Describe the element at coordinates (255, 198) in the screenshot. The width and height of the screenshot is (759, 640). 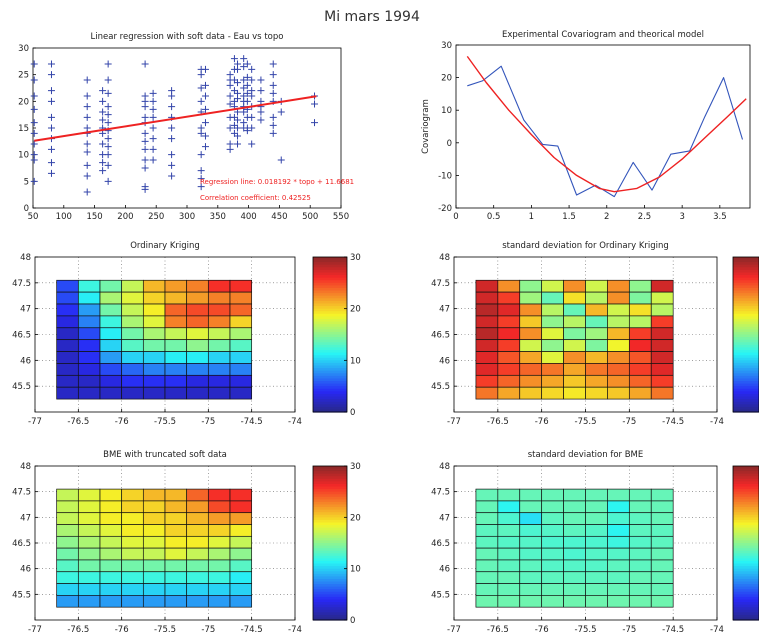
I see `correlation-annotation: Correlation coefficient: 0.42525` at that location.